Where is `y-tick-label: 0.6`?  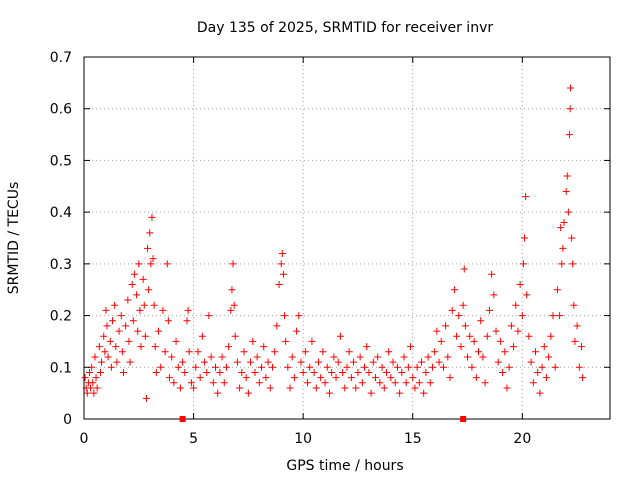
y-tick-label: 0.6 is located at coordinates (61, 110).